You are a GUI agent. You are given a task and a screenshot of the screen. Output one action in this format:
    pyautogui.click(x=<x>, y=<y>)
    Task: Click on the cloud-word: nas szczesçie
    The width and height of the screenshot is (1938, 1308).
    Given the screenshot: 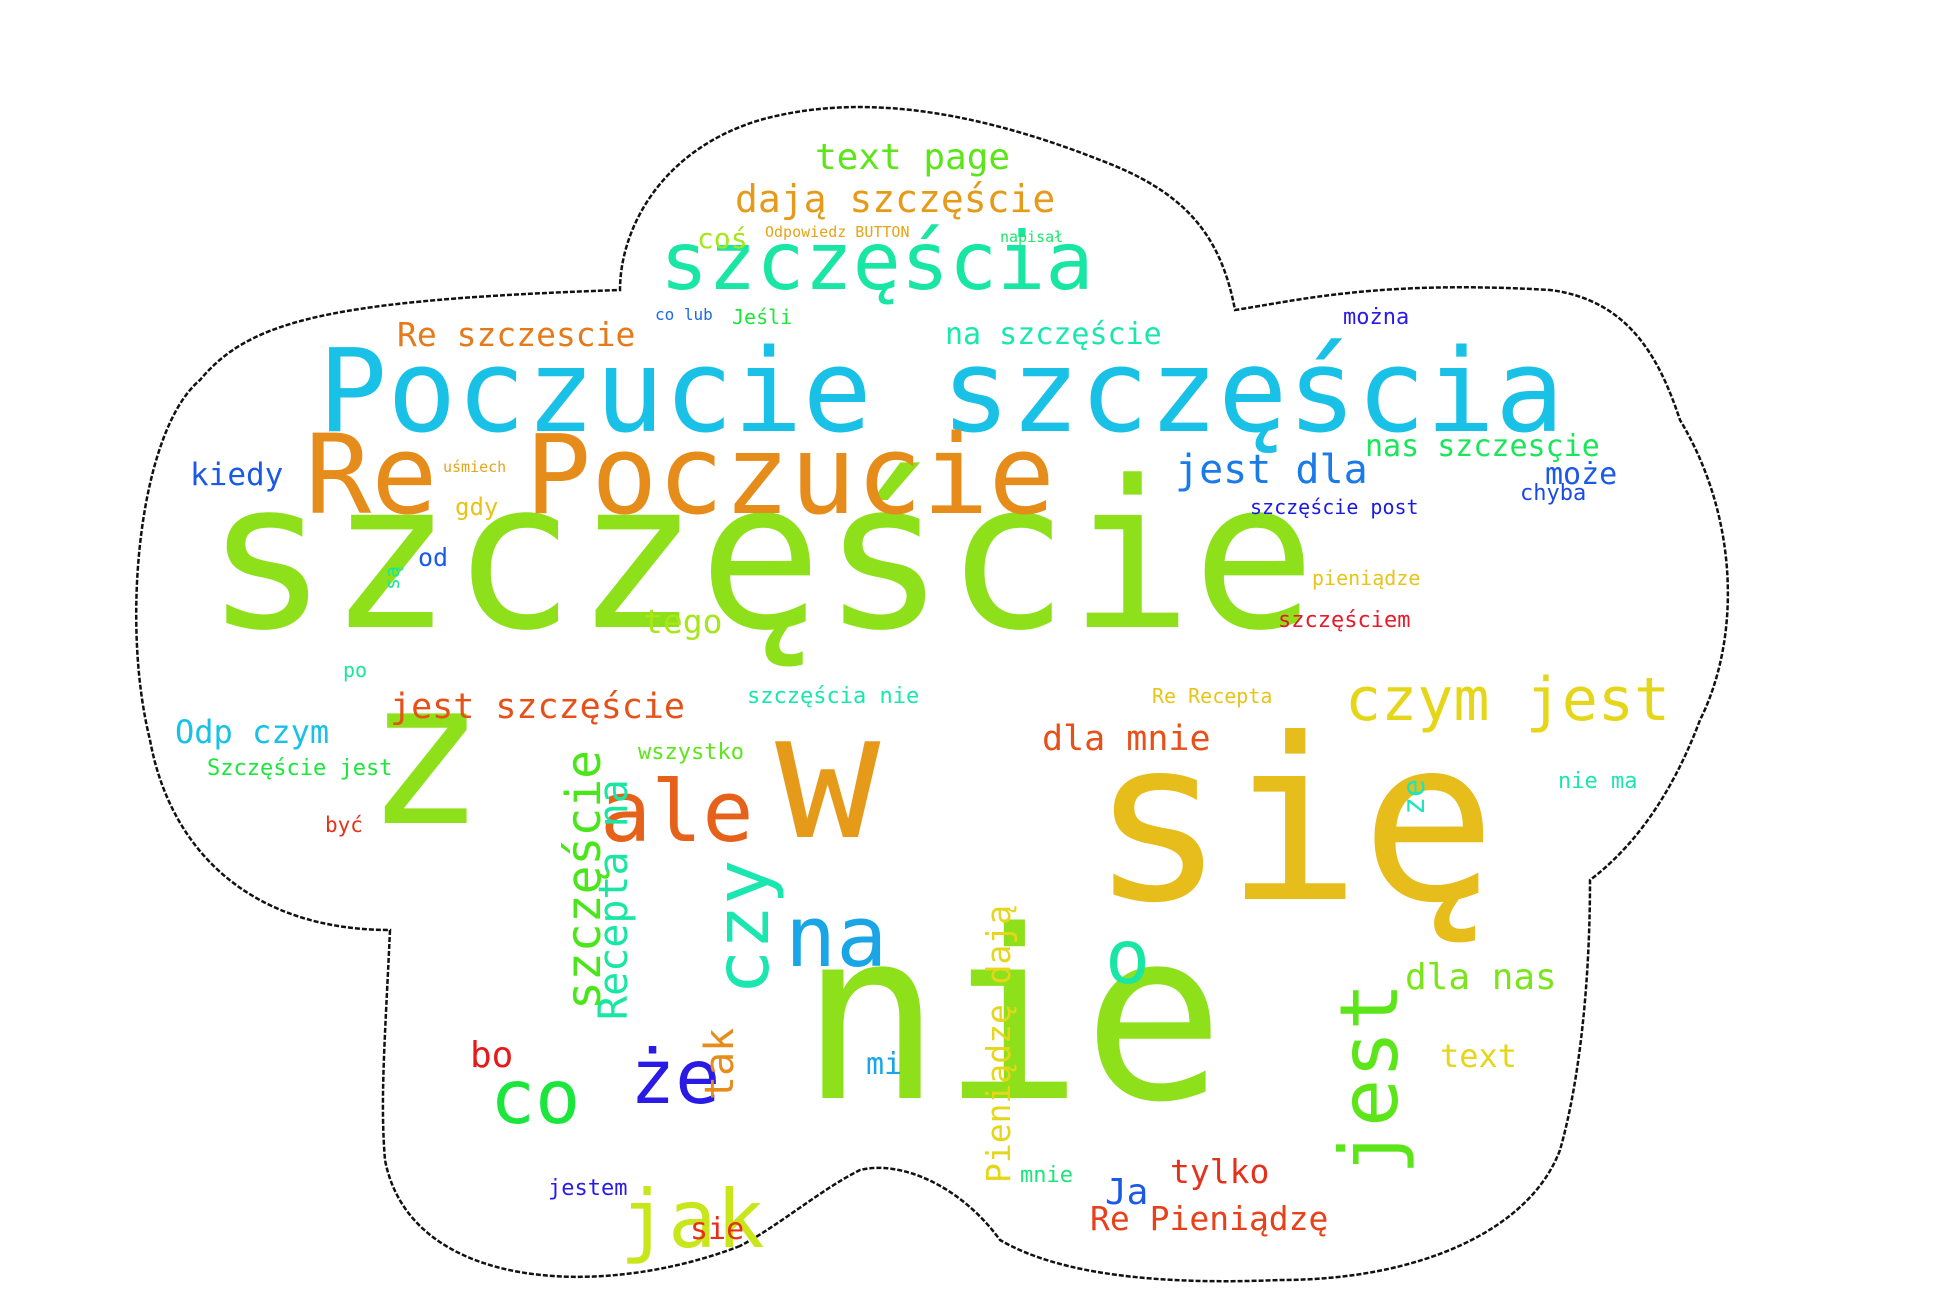 What is the action you would take?
    pyautogui.click(x=1482, y=446)
    